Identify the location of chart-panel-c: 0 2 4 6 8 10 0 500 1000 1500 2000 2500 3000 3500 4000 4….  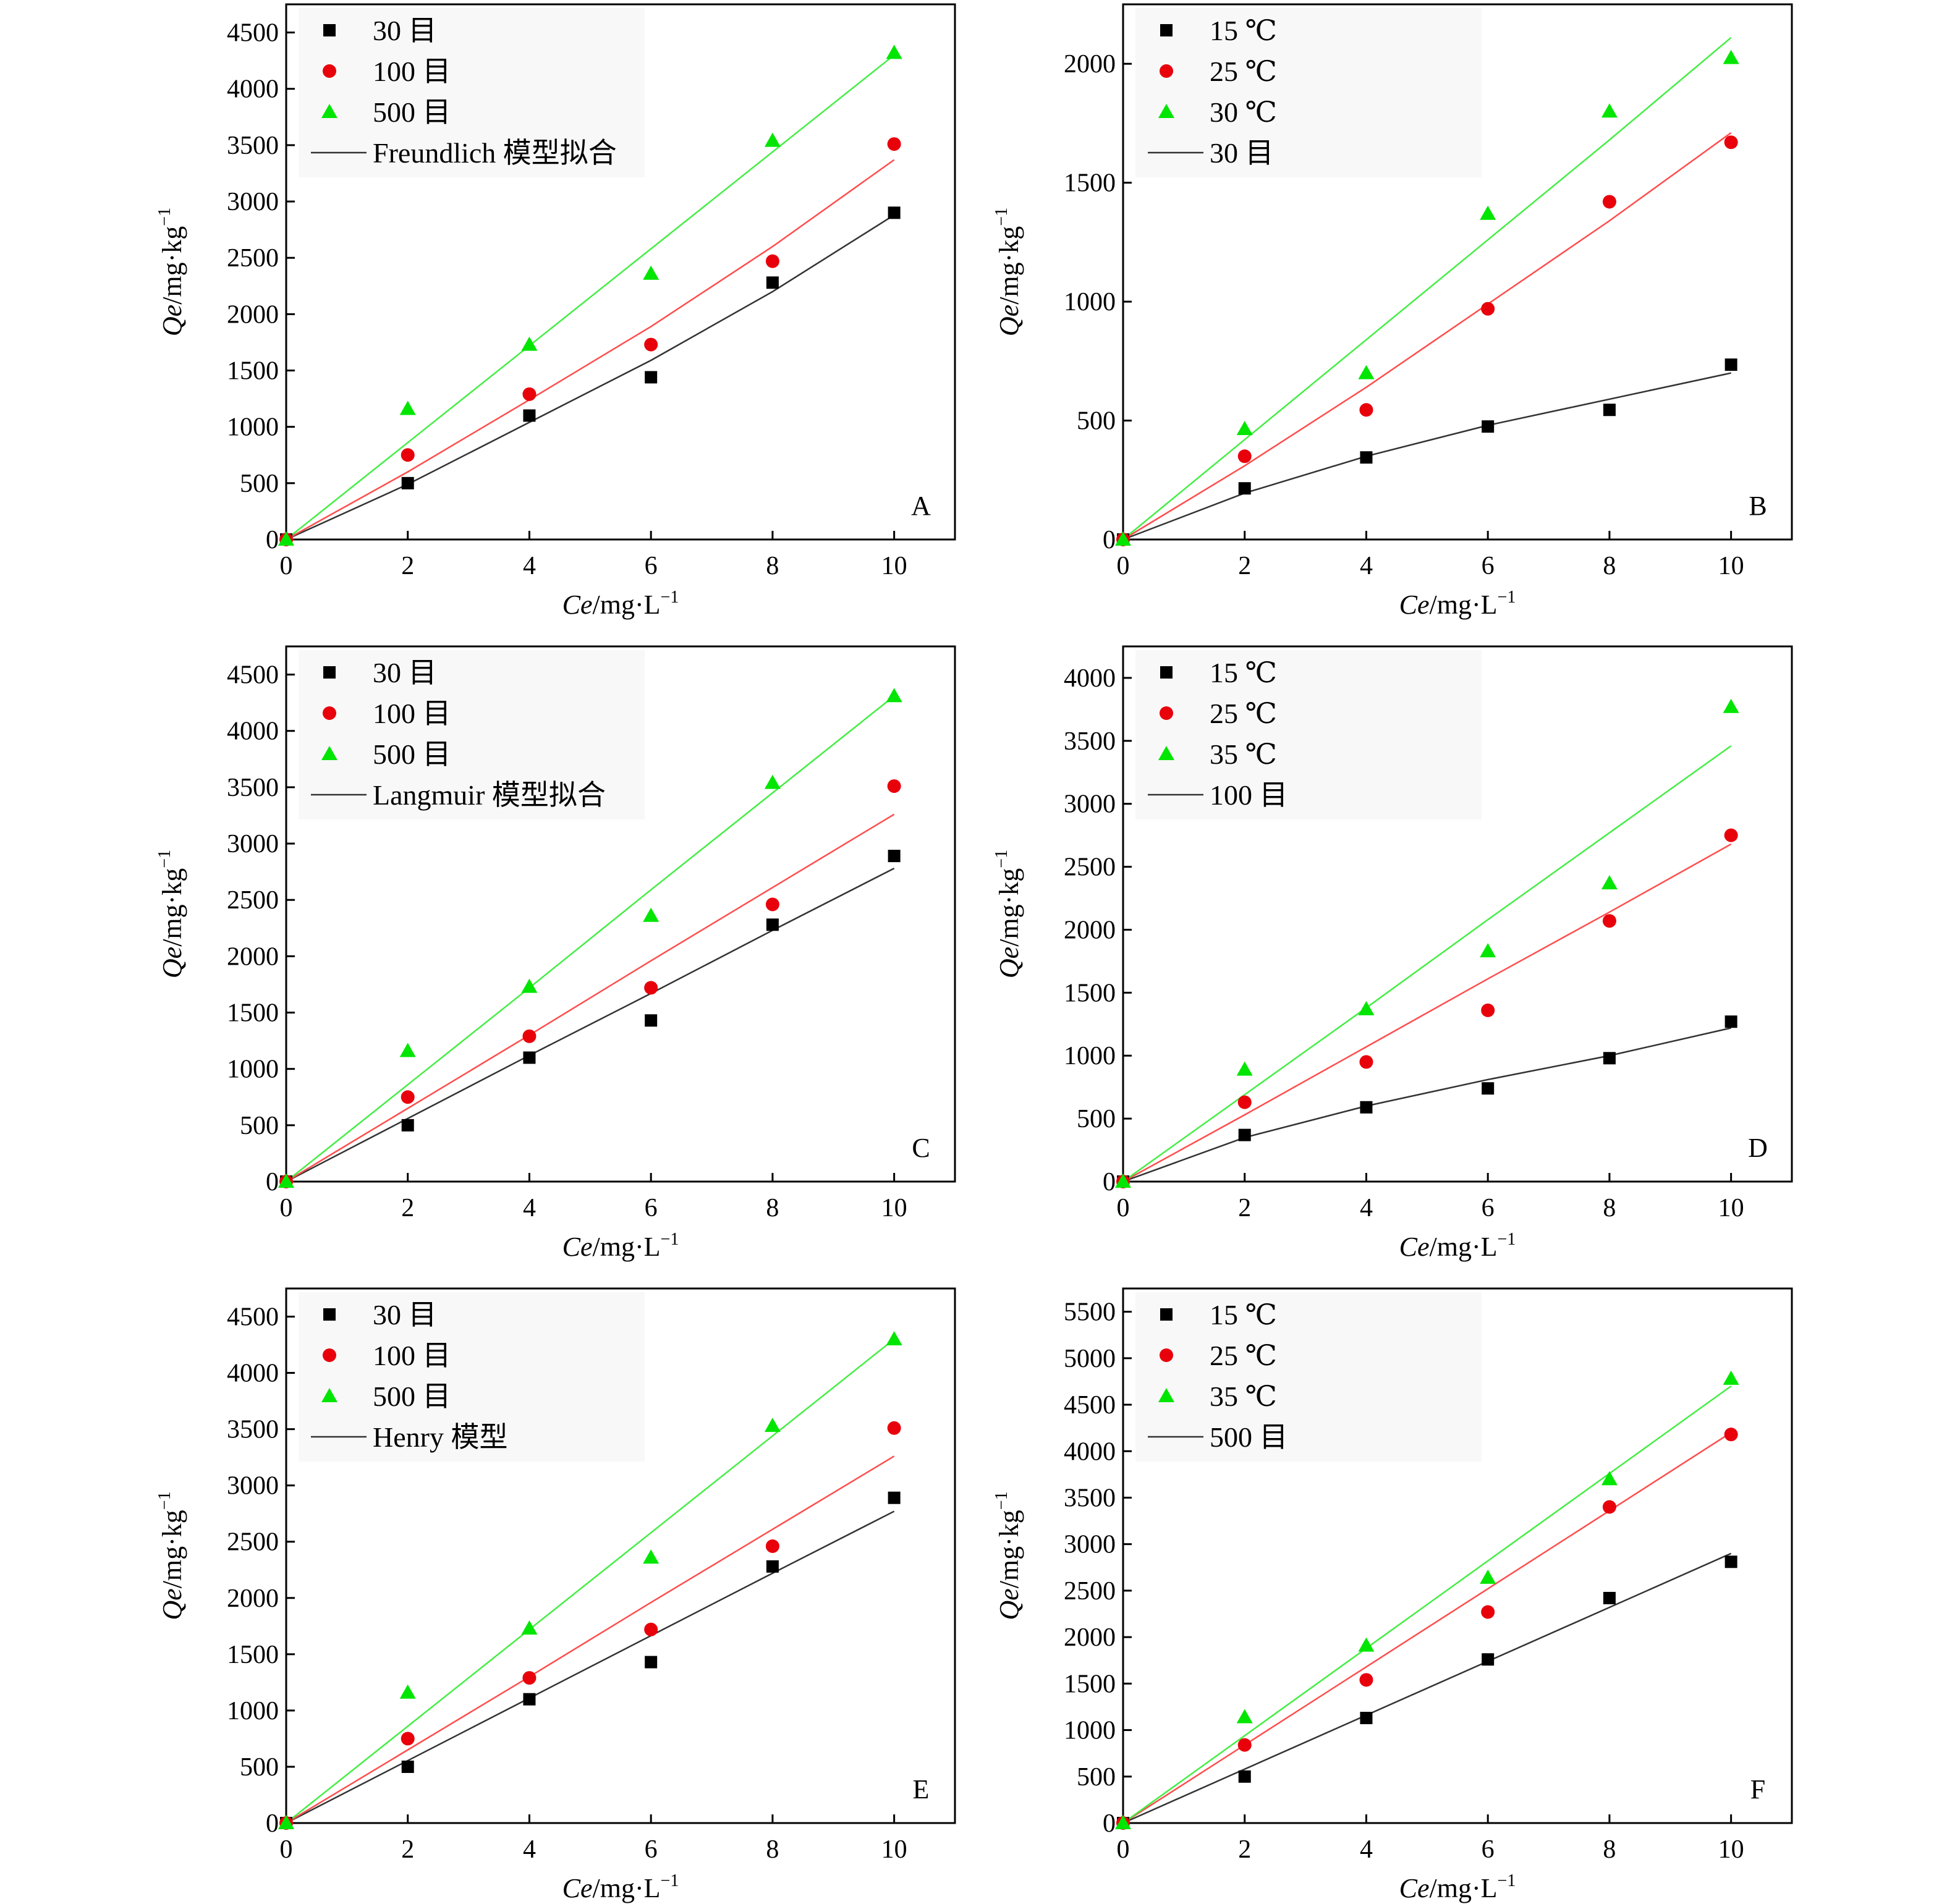
(556, 953).